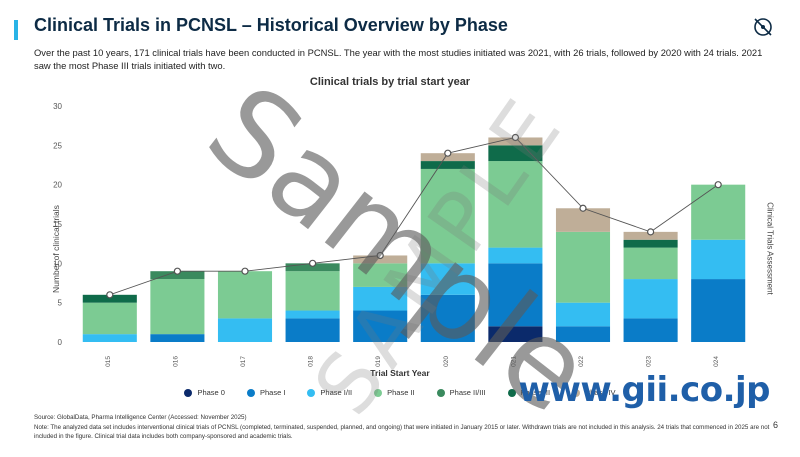  I want to click on x-tick-label: 2021, so click(513, 361).